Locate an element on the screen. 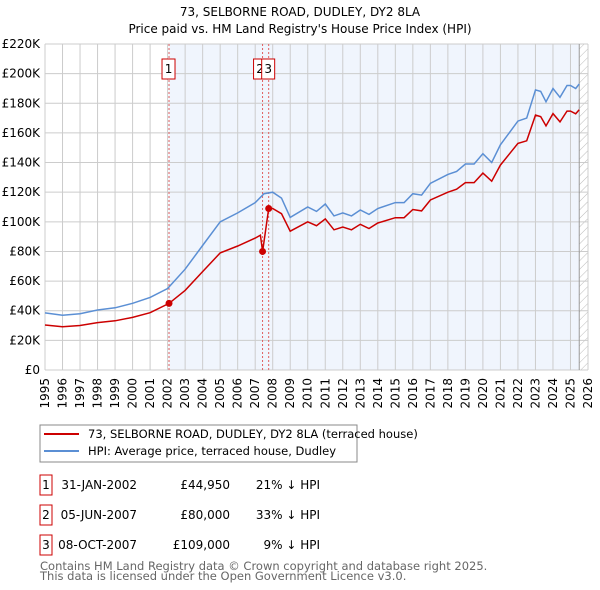  x-tick-label: 1997 is located at coordinates (80, 393).